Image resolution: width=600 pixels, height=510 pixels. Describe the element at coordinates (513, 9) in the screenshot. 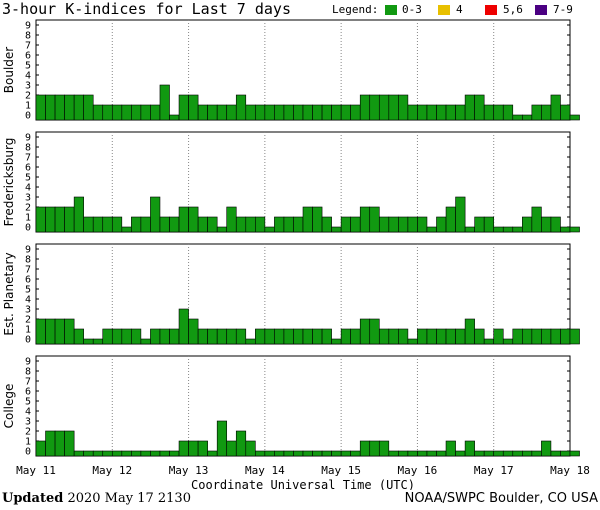

I see `legend-entry-5-6: 5,6` at that location.